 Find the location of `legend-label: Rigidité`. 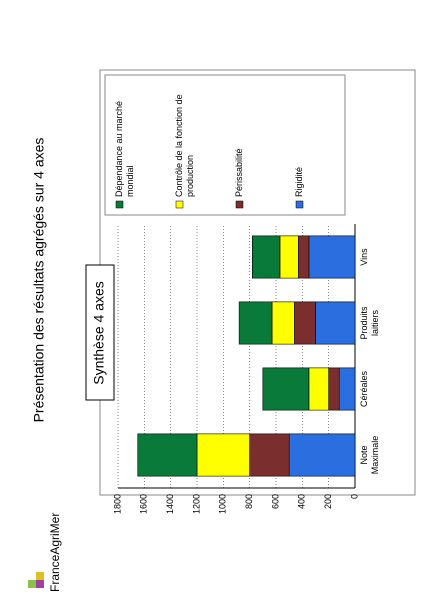

legend-label: Rigidité is located at coordinates (299, 181).